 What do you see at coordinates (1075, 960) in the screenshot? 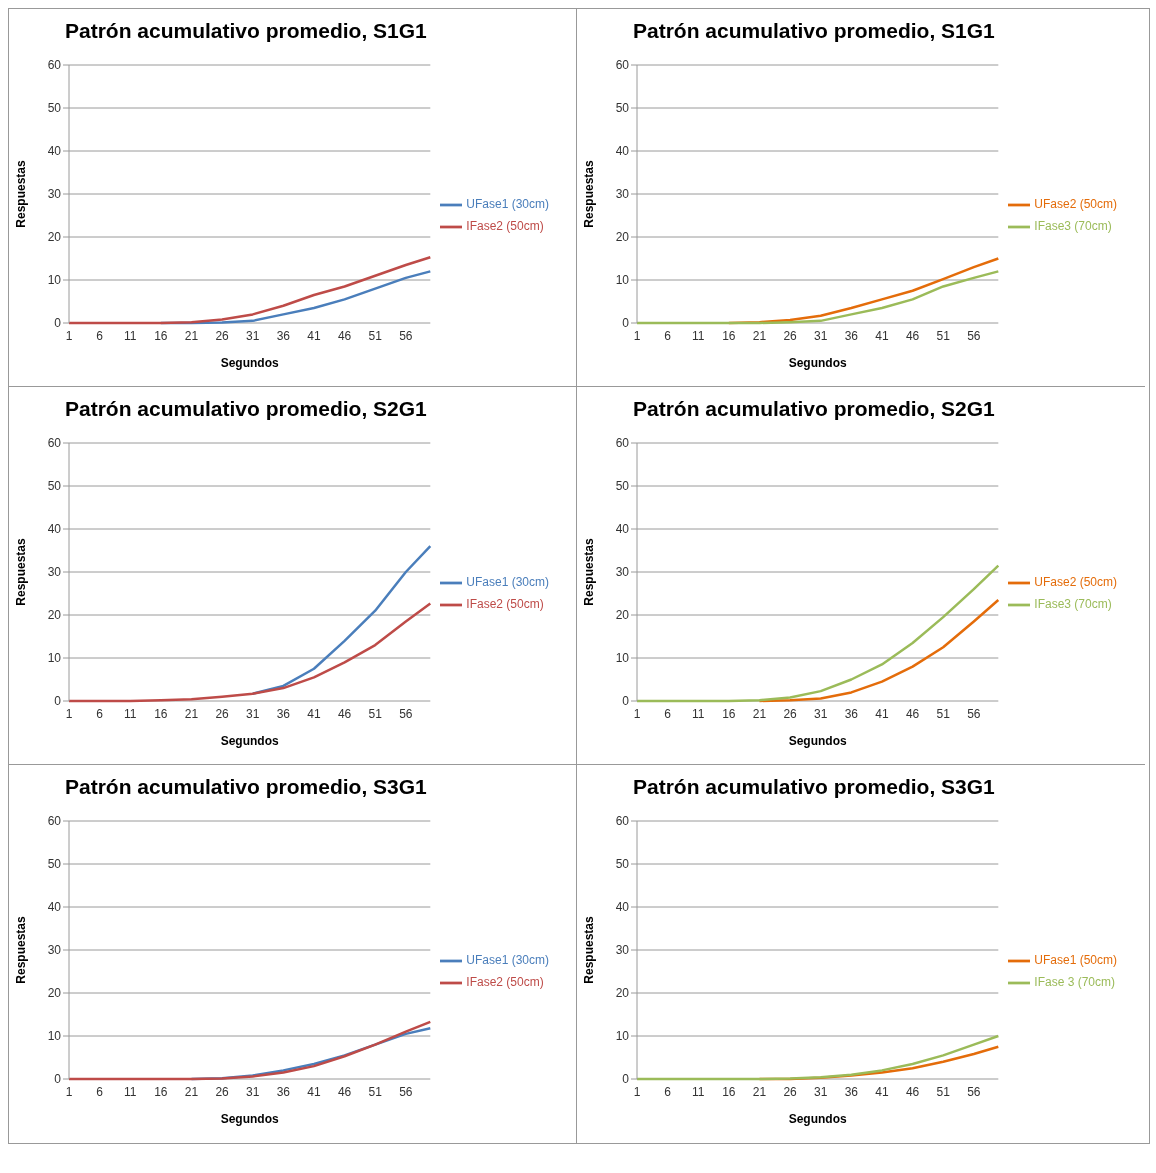
I see `legend-label: UFase1 (50cm)` at bounding box center [1075, 960].